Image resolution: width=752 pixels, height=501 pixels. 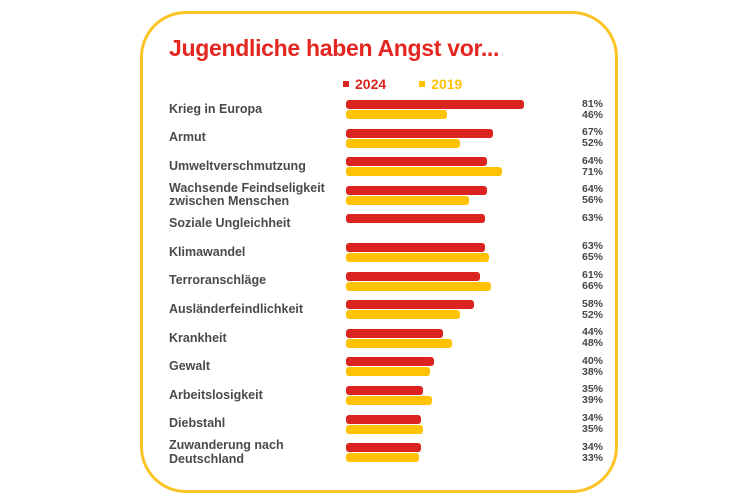 I want to click on chart-row: Krieg in Europa 81% 46%, so click(x=389, y=109).